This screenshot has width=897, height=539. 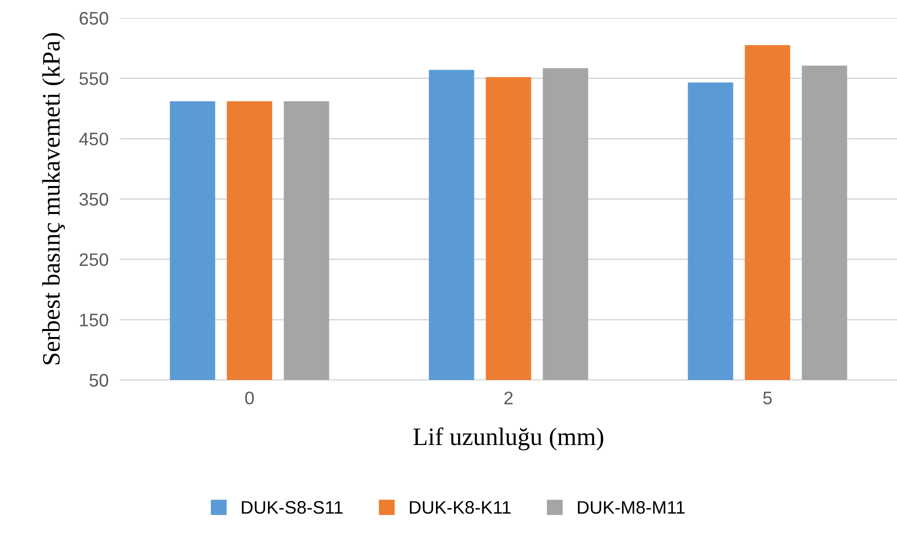 What do you see at coordinates (94, 18) in the screenshot?
I see `y-tick-label: 650` at bounding box center [94, 18].